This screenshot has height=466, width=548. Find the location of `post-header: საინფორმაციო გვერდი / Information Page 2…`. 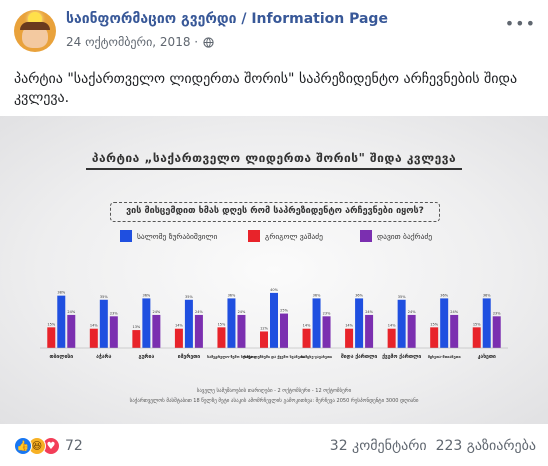

post-header: საინფორმაციო გვერდი / Information Page 2… is located at coordinates (274, 31).